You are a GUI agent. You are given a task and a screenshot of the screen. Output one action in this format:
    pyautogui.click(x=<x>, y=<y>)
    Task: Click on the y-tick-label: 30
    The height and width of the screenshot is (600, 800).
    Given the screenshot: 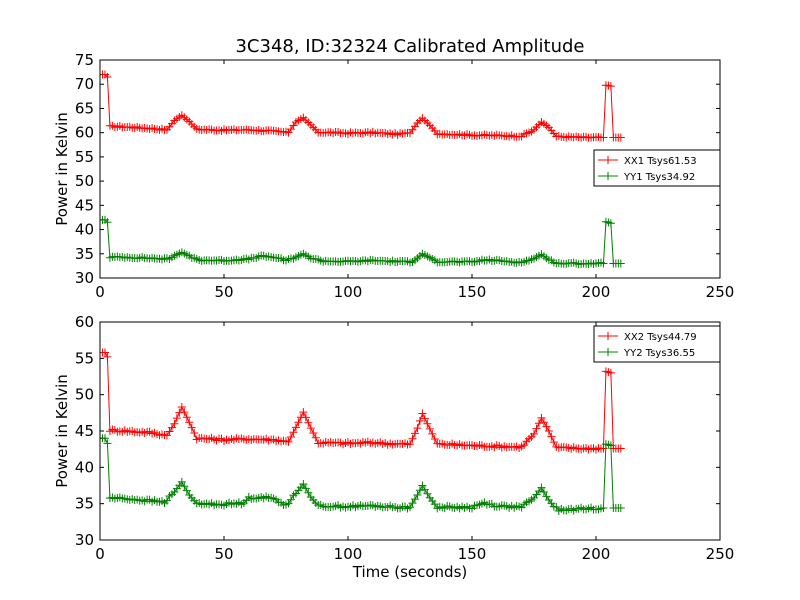 What is the action you would take?
    pyautogui.click(x=84, y=278)
    